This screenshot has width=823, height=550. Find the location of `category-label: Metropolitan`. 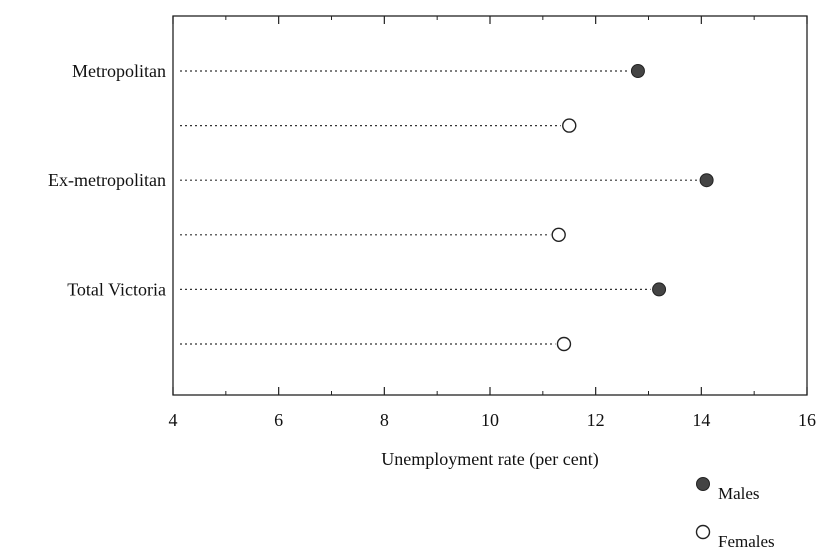

category-label: Metropolitan is located at coordinates (119, 71).